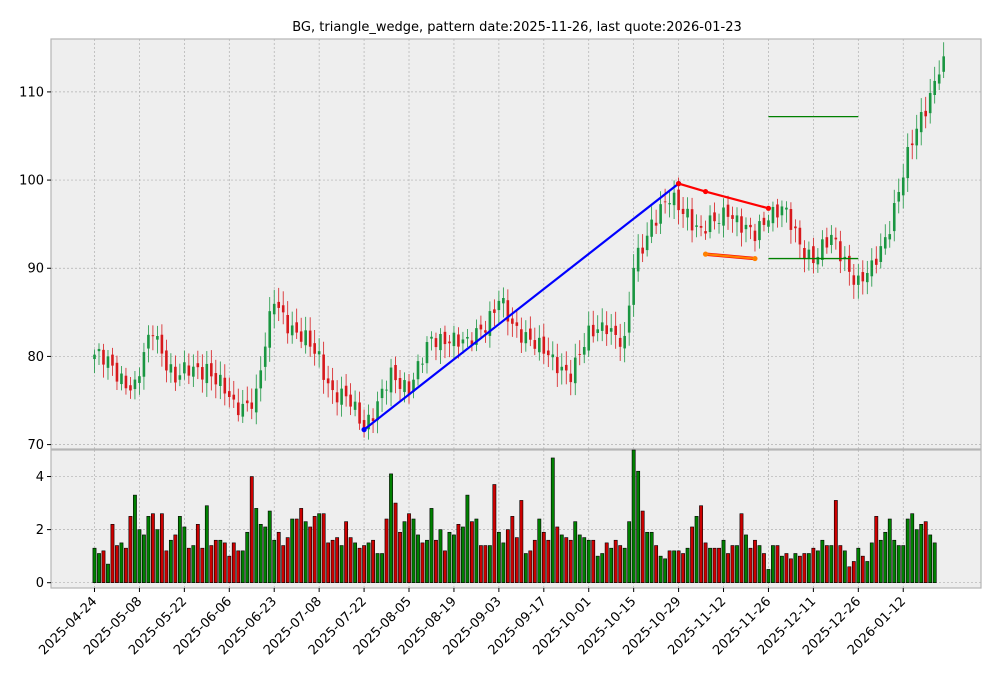 Image resolution: width=1001 pixels, height=678 pixels. Describe the element at coordinates (40, 477) in the screenshot. I see `volume-tick-label: 4` at that location.